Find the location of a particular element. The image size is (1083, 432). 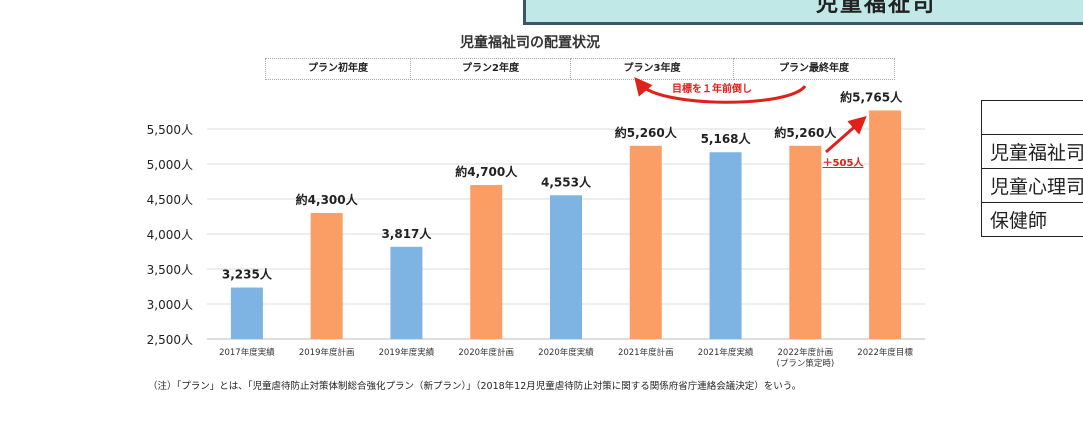

side-table: 児童福祉司 児童心理司 保健師 is located at coordinates (1031, 168).